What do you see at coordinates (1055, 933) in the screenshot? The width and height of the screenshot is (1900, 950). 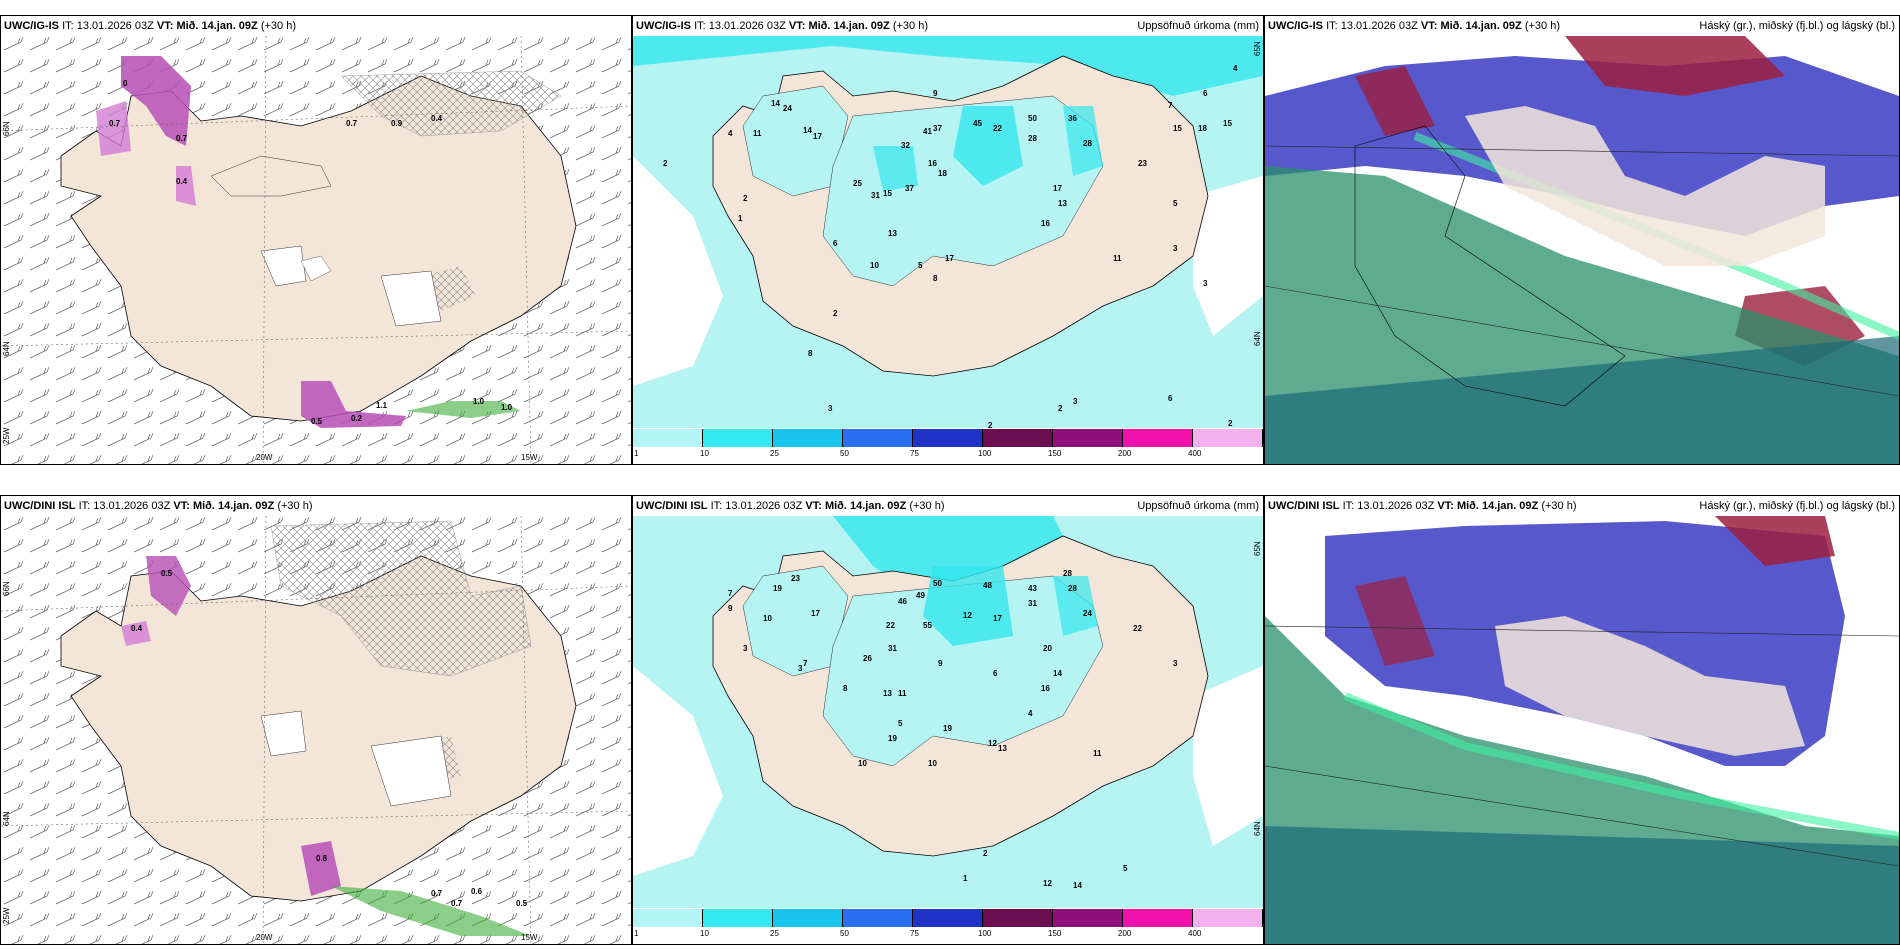 I see `legend-tick: 150` at bounding box center [1055, 933].